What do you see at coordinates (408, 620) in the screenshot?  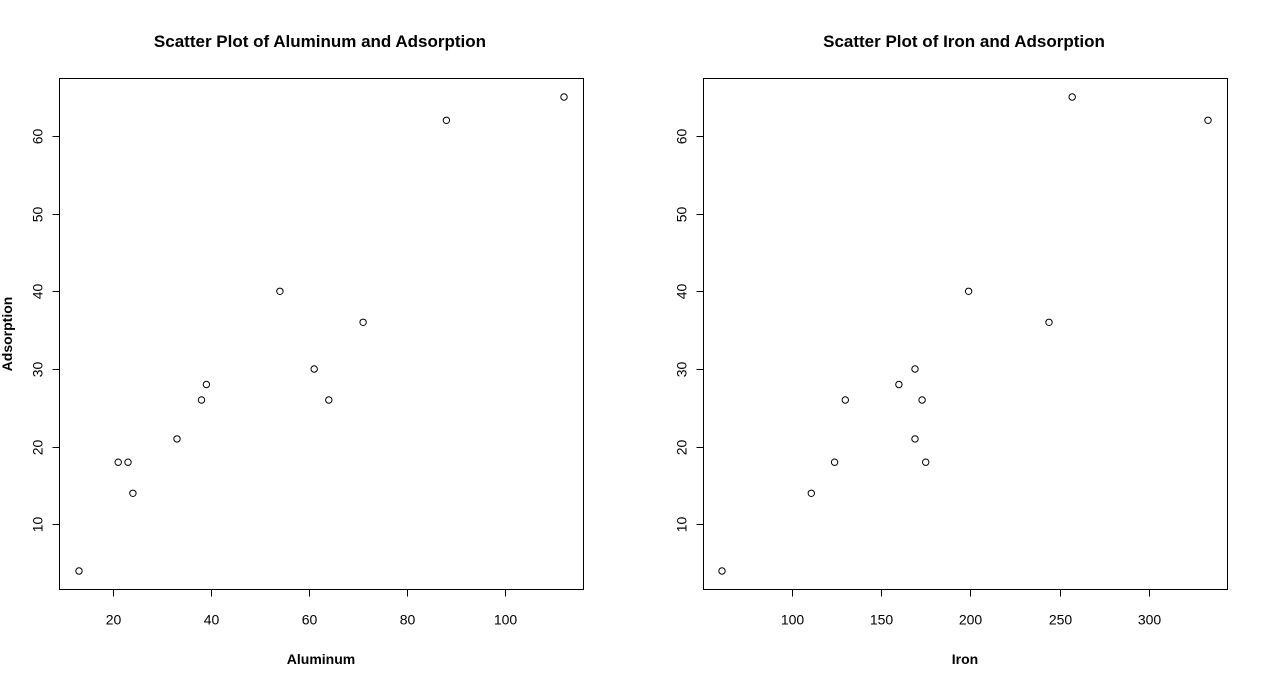 I see `x-tick-label: 80` at bounding box center [408, 620].